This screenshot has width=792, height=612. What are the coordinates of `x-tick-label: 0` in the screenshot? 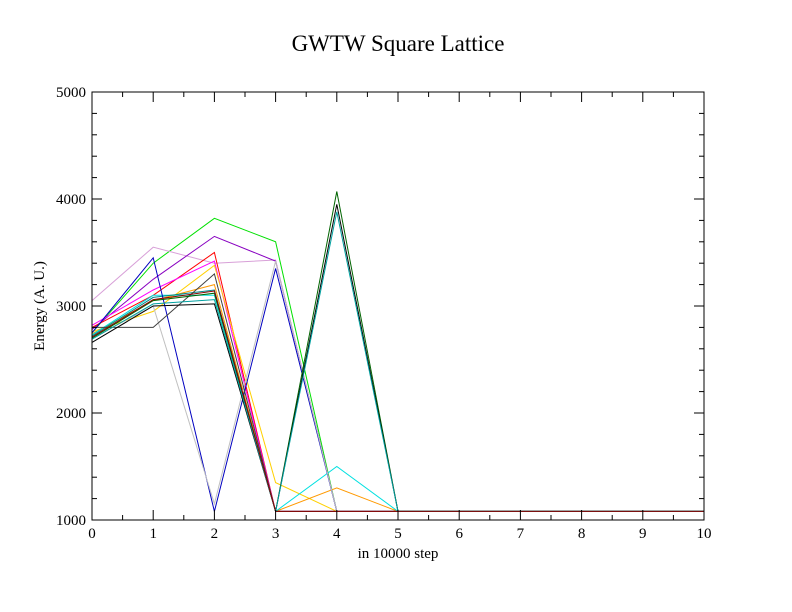 It's located at (92, 534).